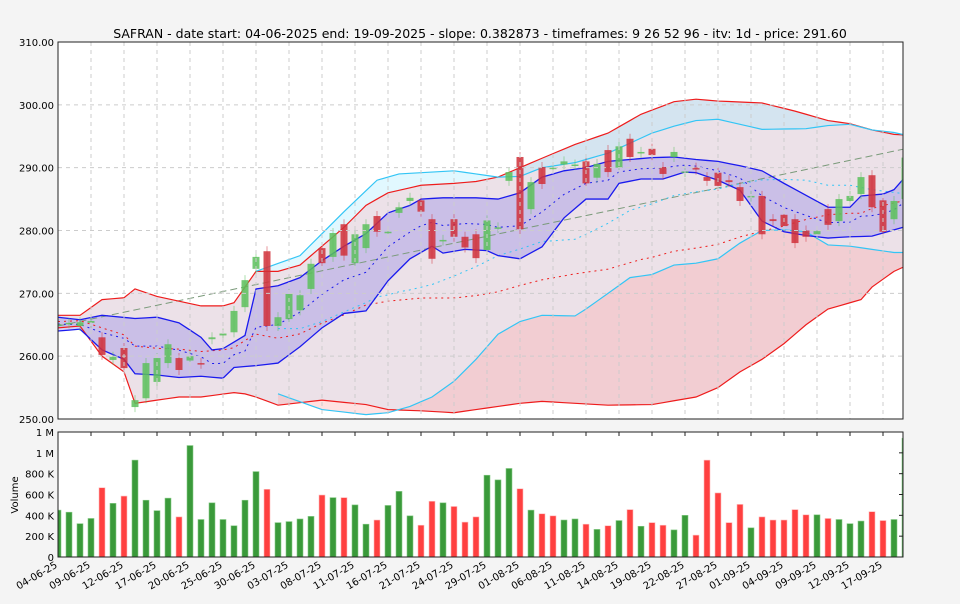  Describe the element at coordinates (39, 475) in the screenshot. I see `volume-tick-label: 800 K` at that location.